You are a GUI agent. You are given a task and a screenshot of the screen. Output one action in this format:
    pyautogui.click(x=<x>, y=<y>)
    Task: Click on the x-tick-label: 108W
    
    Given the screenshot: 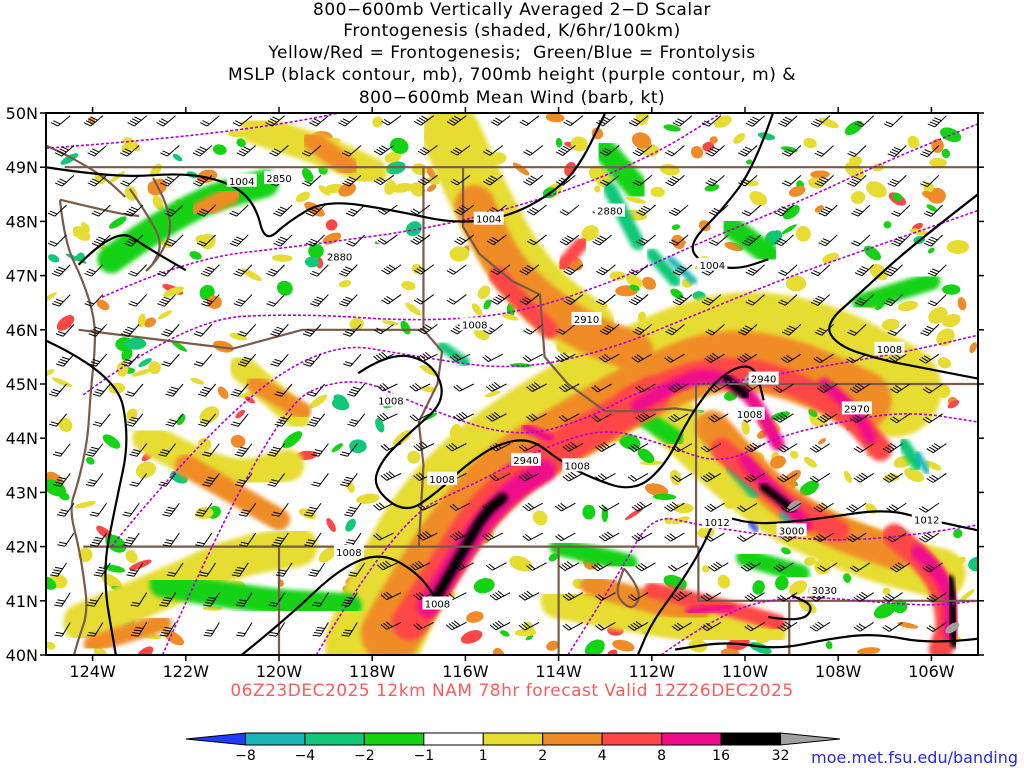 What is the action you would take?
    pyautogui.click(x=838, y=671)
    